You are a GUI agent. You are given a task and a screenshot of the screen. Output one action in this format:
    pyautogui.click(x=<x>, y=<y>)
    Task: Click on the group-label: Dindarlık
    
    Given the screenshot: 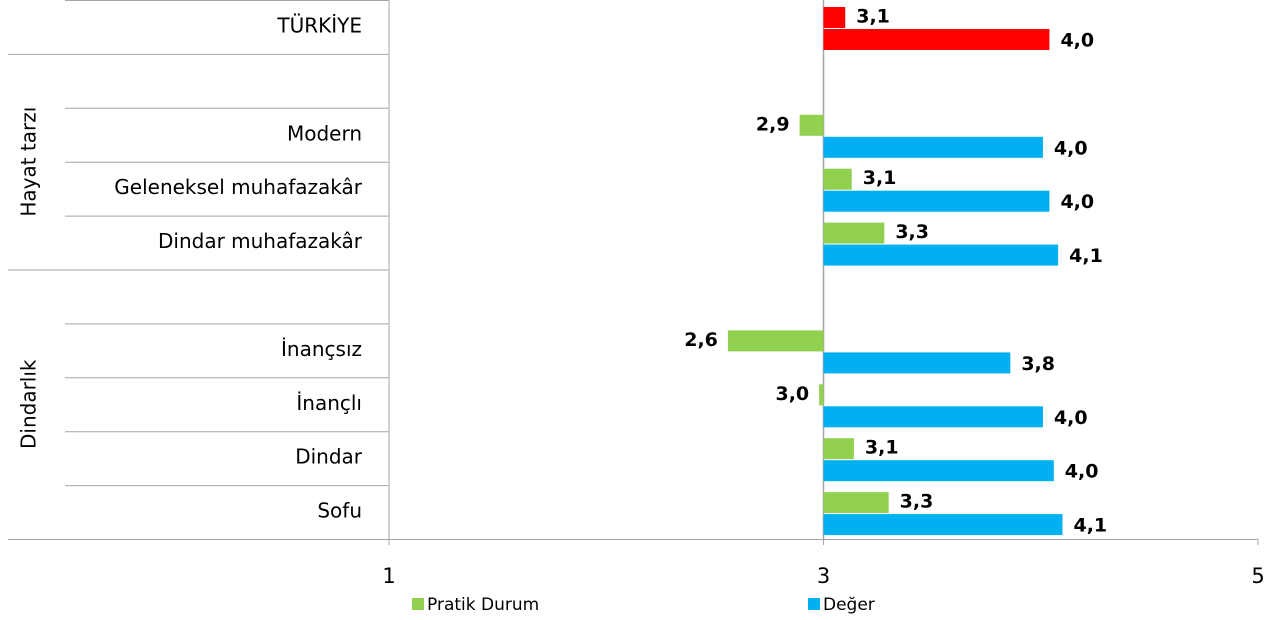 What is the action you would take?
    pyautogui.click(x=29, y=404)
    